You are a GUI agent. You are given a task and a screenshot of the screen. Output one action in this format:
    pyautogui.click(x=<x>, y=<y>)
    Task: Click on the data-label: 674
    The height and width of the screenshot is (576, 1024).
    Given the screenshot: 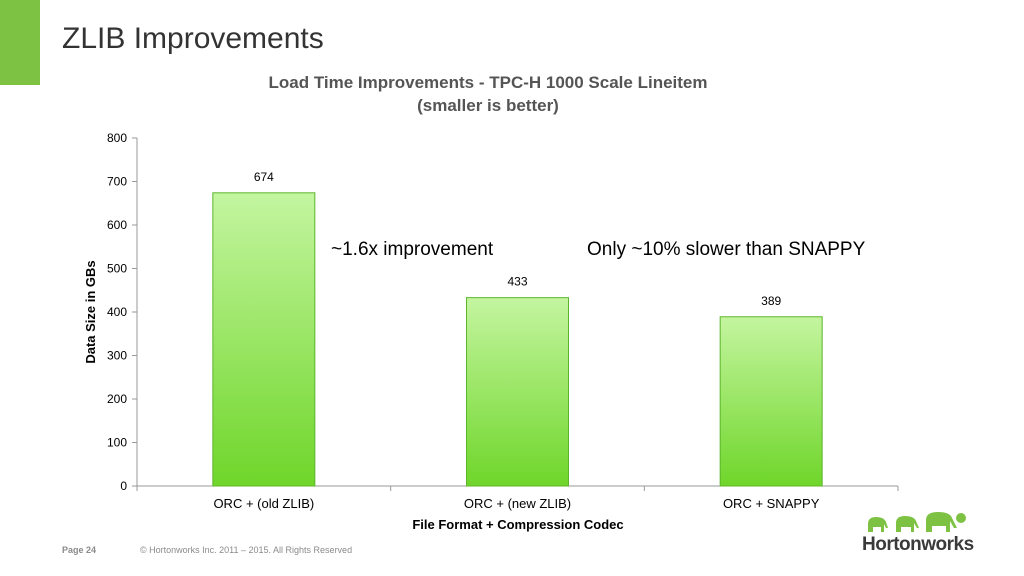 What is the action you would take?
    pyautogui.click(x=264, y=177)
    